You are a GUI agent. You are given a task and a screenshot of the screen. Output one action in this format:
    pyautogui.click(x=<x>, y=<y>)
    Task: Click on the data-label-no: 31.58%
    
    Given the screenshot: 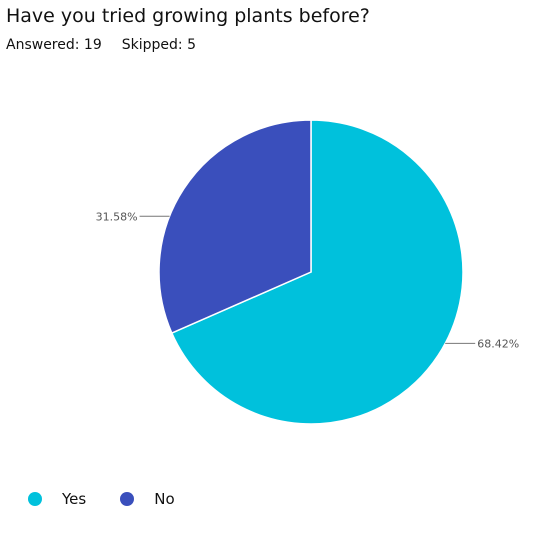 What is the action you would take?
    pyautogui.click(x=117, y=216)
    